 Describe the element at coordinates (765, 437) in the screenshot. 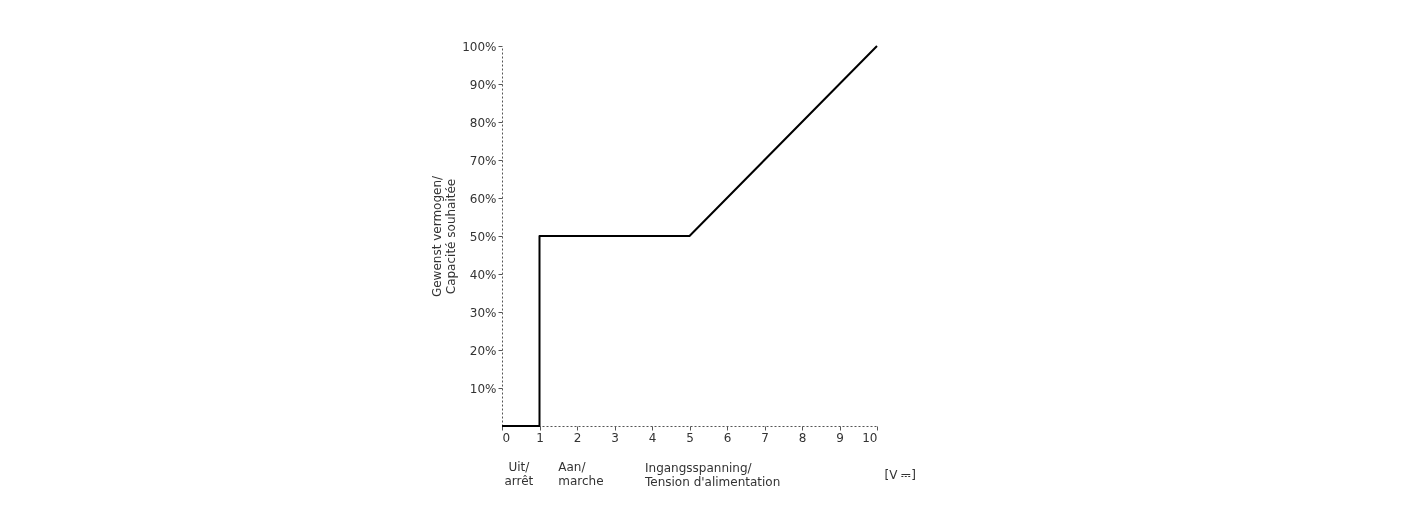

I see `x-tick-label: 7` at that location.